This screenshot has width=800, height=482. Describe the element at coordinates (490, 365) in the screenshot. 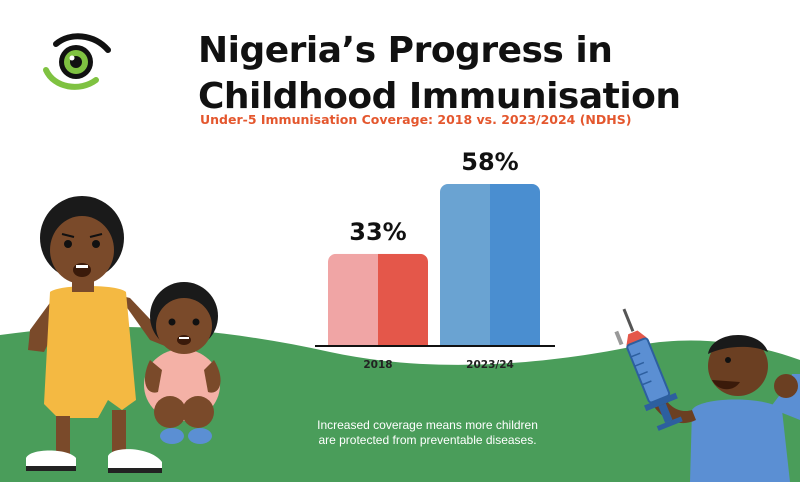

I see `x-tick-label-2: 2023/24` at that location.